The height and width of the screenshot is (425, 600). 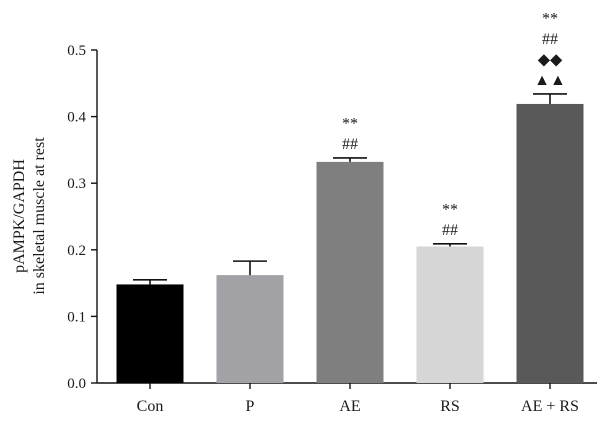 I want to click on y-tick-label: 0.3, so click(x=76, y=184).